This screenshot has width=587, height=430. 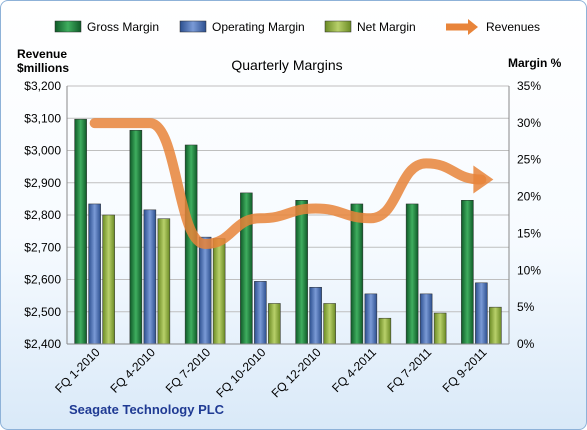 I want to click on right-axis-label: Margin %, so click(x=535, y=63).